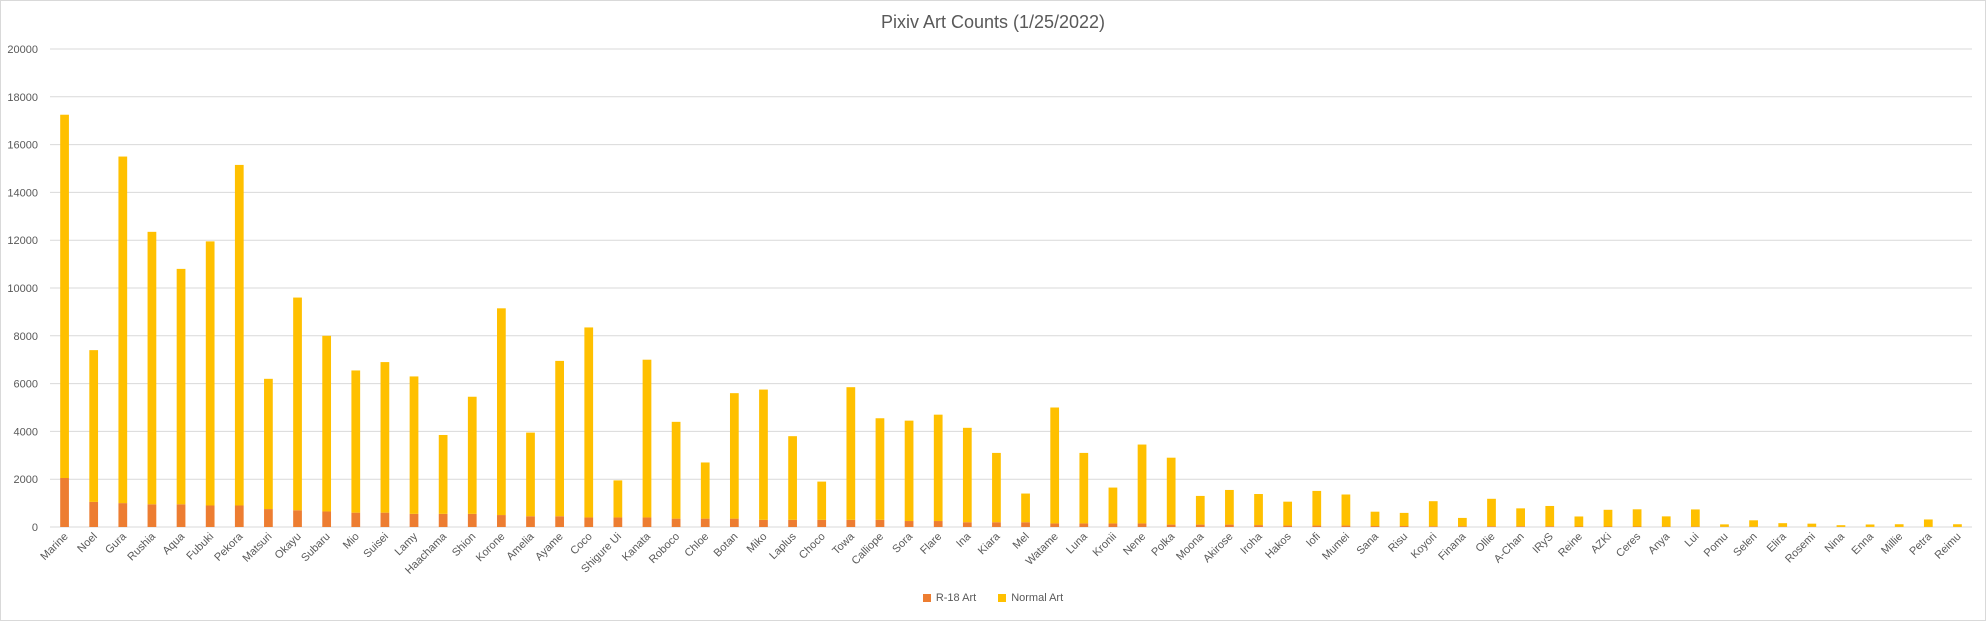  What do you see at coordinates (1336, 547) in the screenshot?
I see `x-tick-label: Mumei` at bounding box center [1336, 547].